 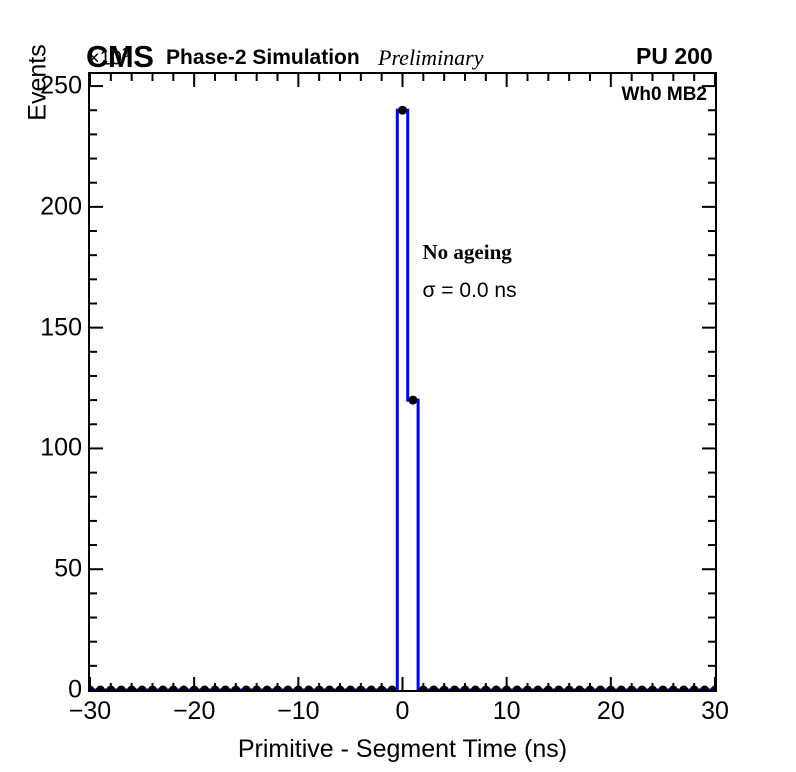 What do you see at coordinates (467, 252) in the screenshot?
I see `ageing-label: No ageing` at bounding box center [467, 252].